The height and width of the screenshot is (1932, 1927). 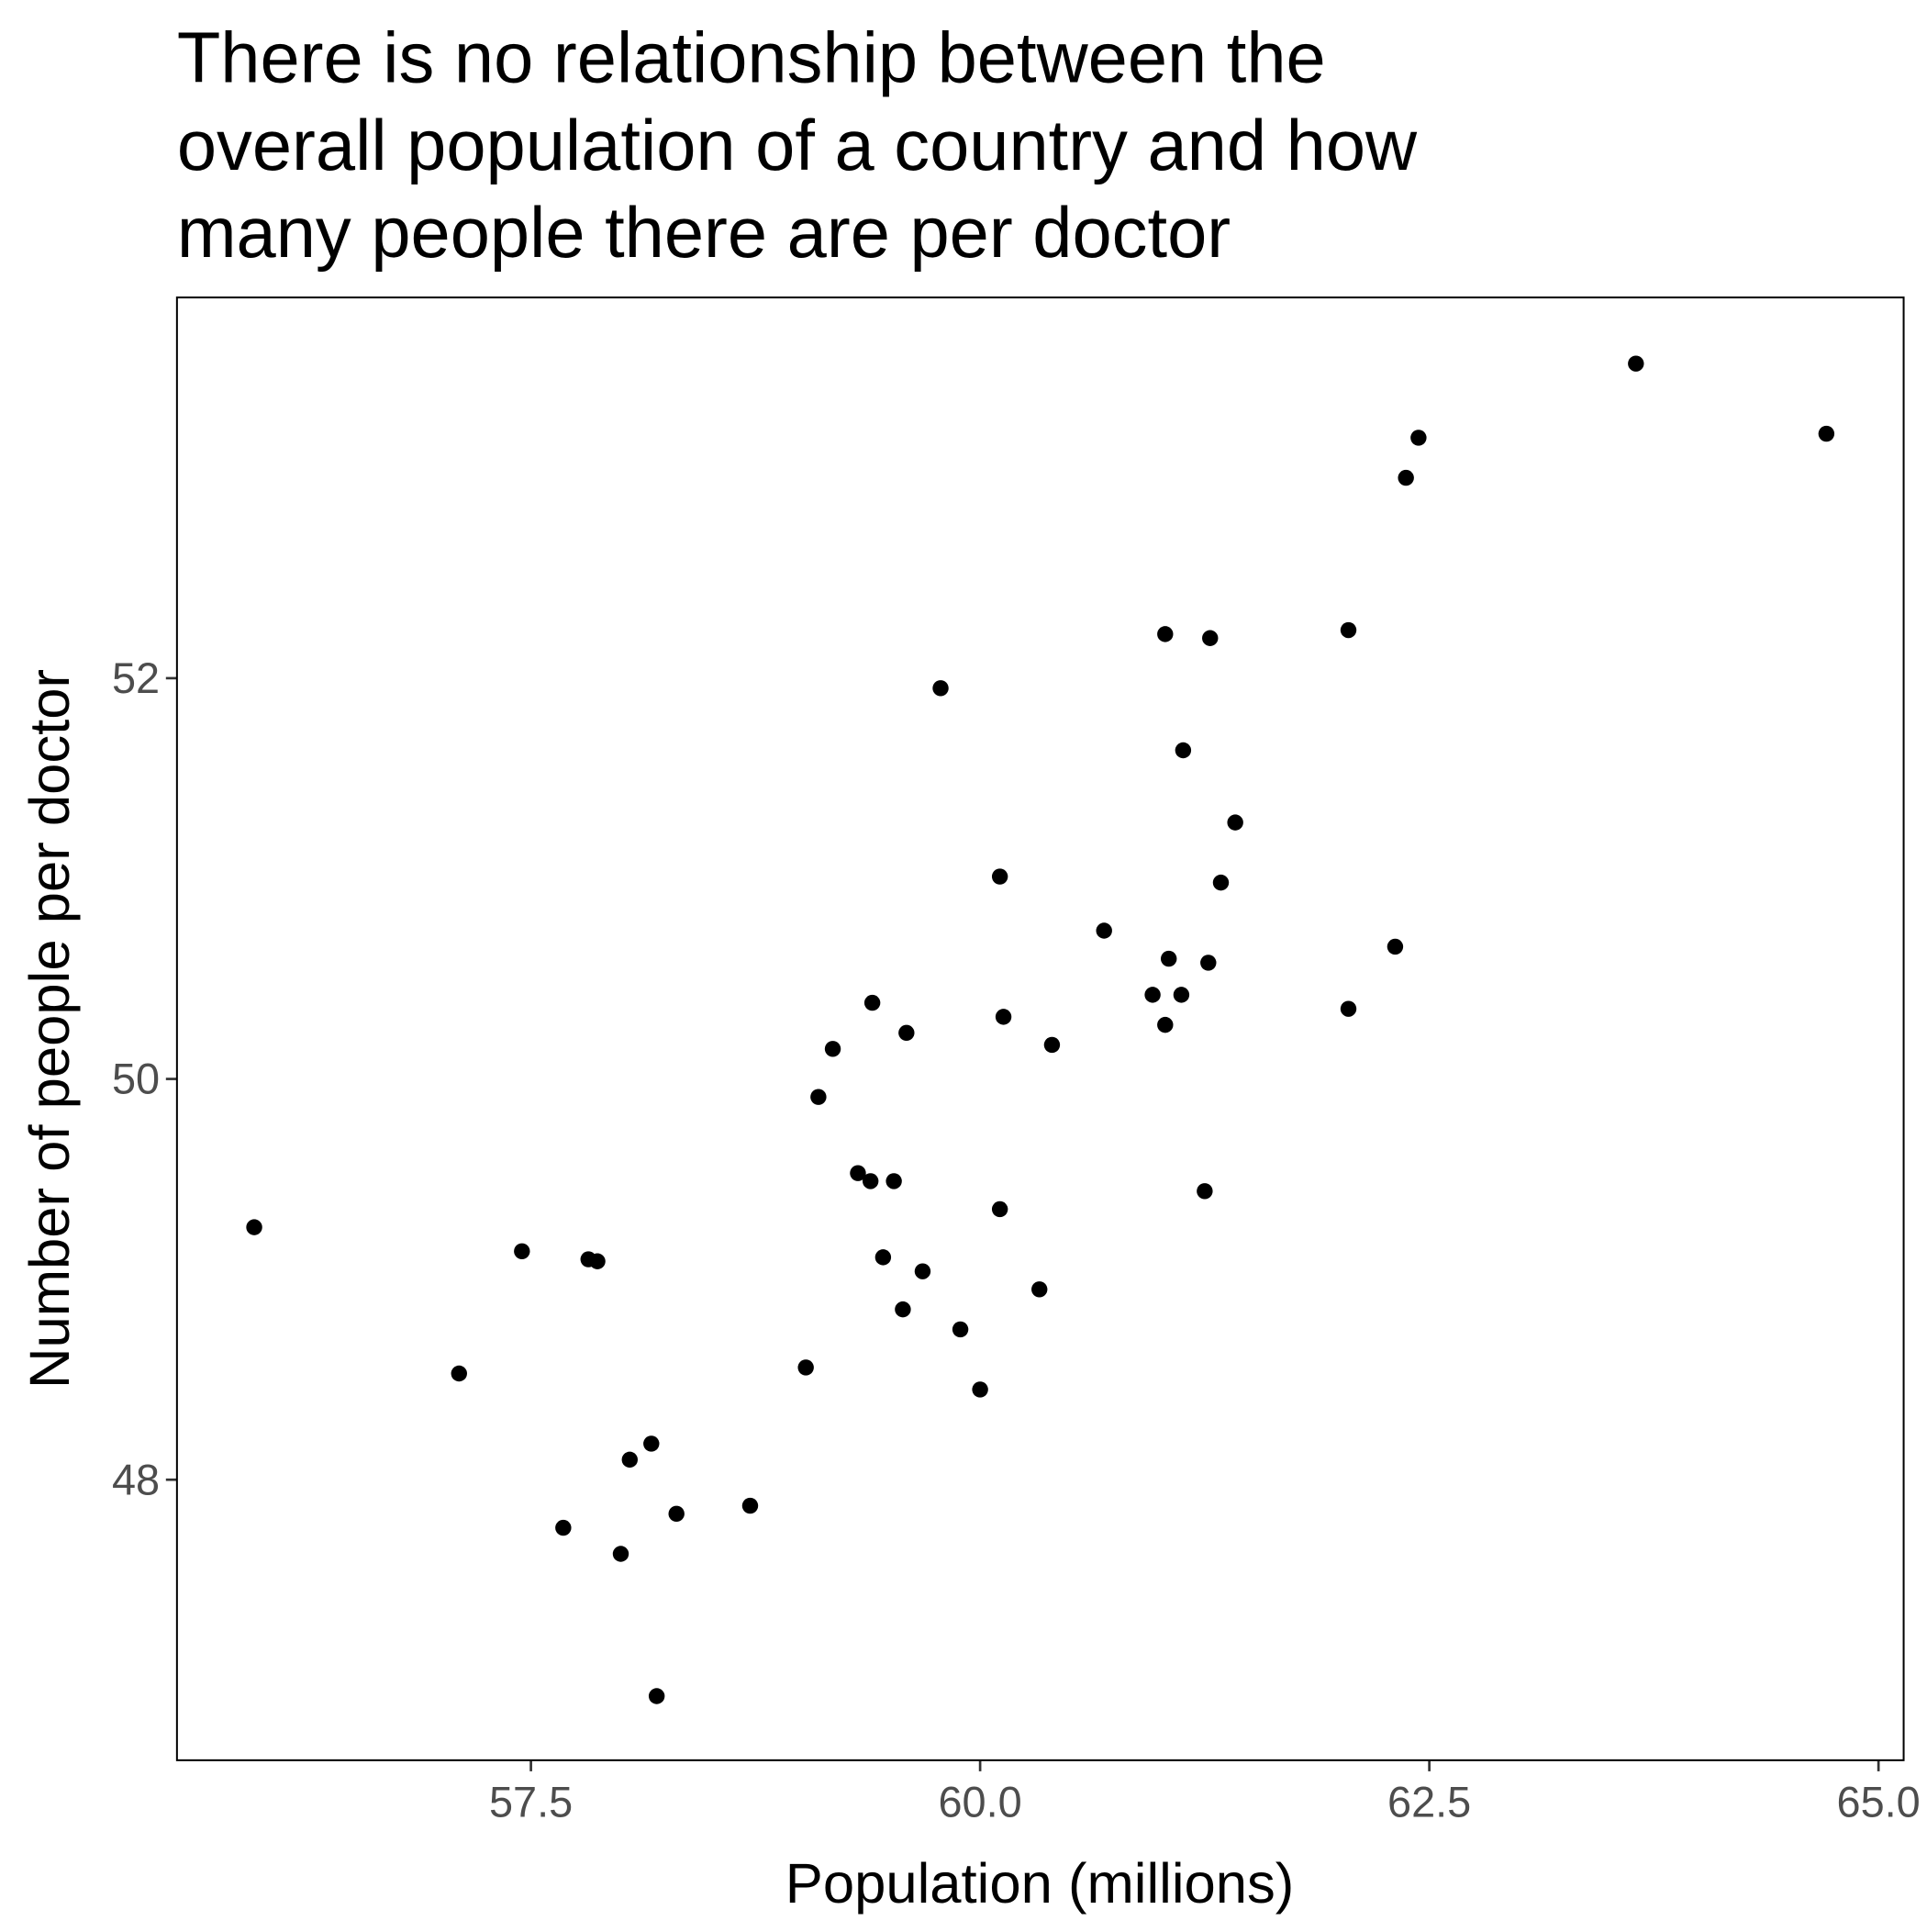 What do you see at coordinates (704, 234) in the screenshot?
I see `chart-title: many people there are per doctor` at bounding box center [704, 234].